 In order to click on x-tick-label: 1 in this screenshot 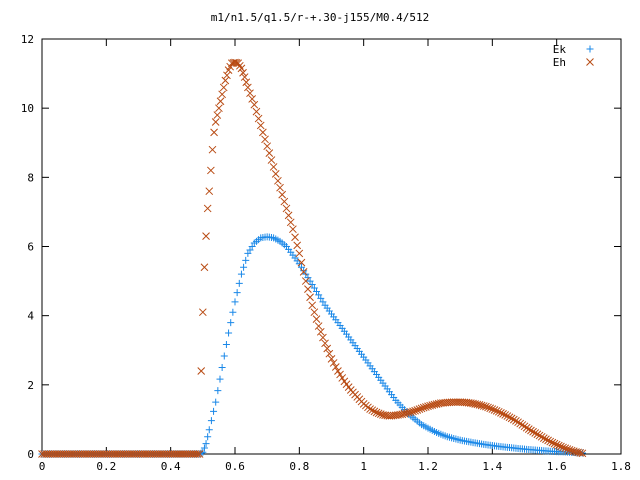, I will do `click(363, 466)`.